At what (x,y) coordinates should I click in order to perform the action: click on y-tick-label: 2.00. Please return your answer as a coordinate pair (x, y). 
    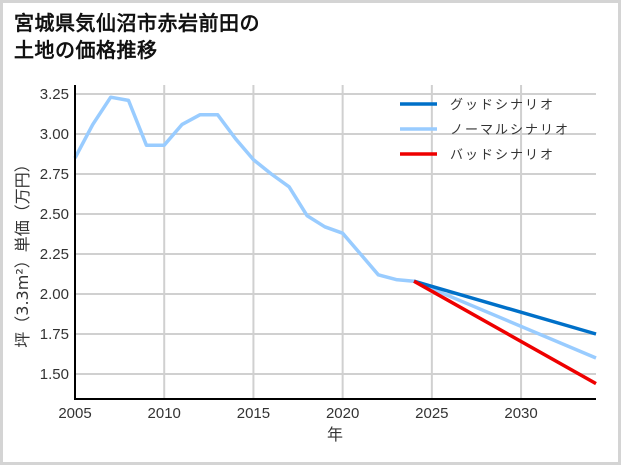
    Looking at the image, I should click on (54, 294).